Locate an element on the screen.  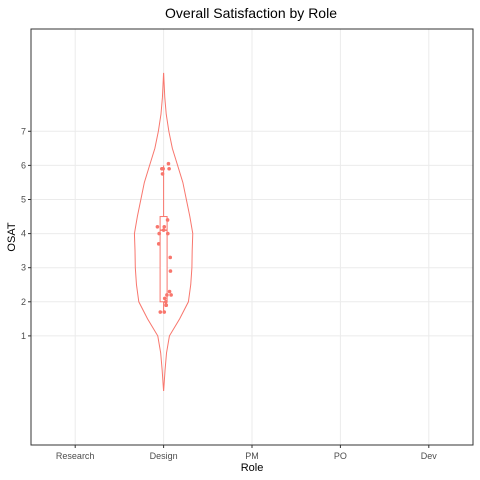
x-axis: Research Design PM PO Dev is located at coordinates (246, 453).